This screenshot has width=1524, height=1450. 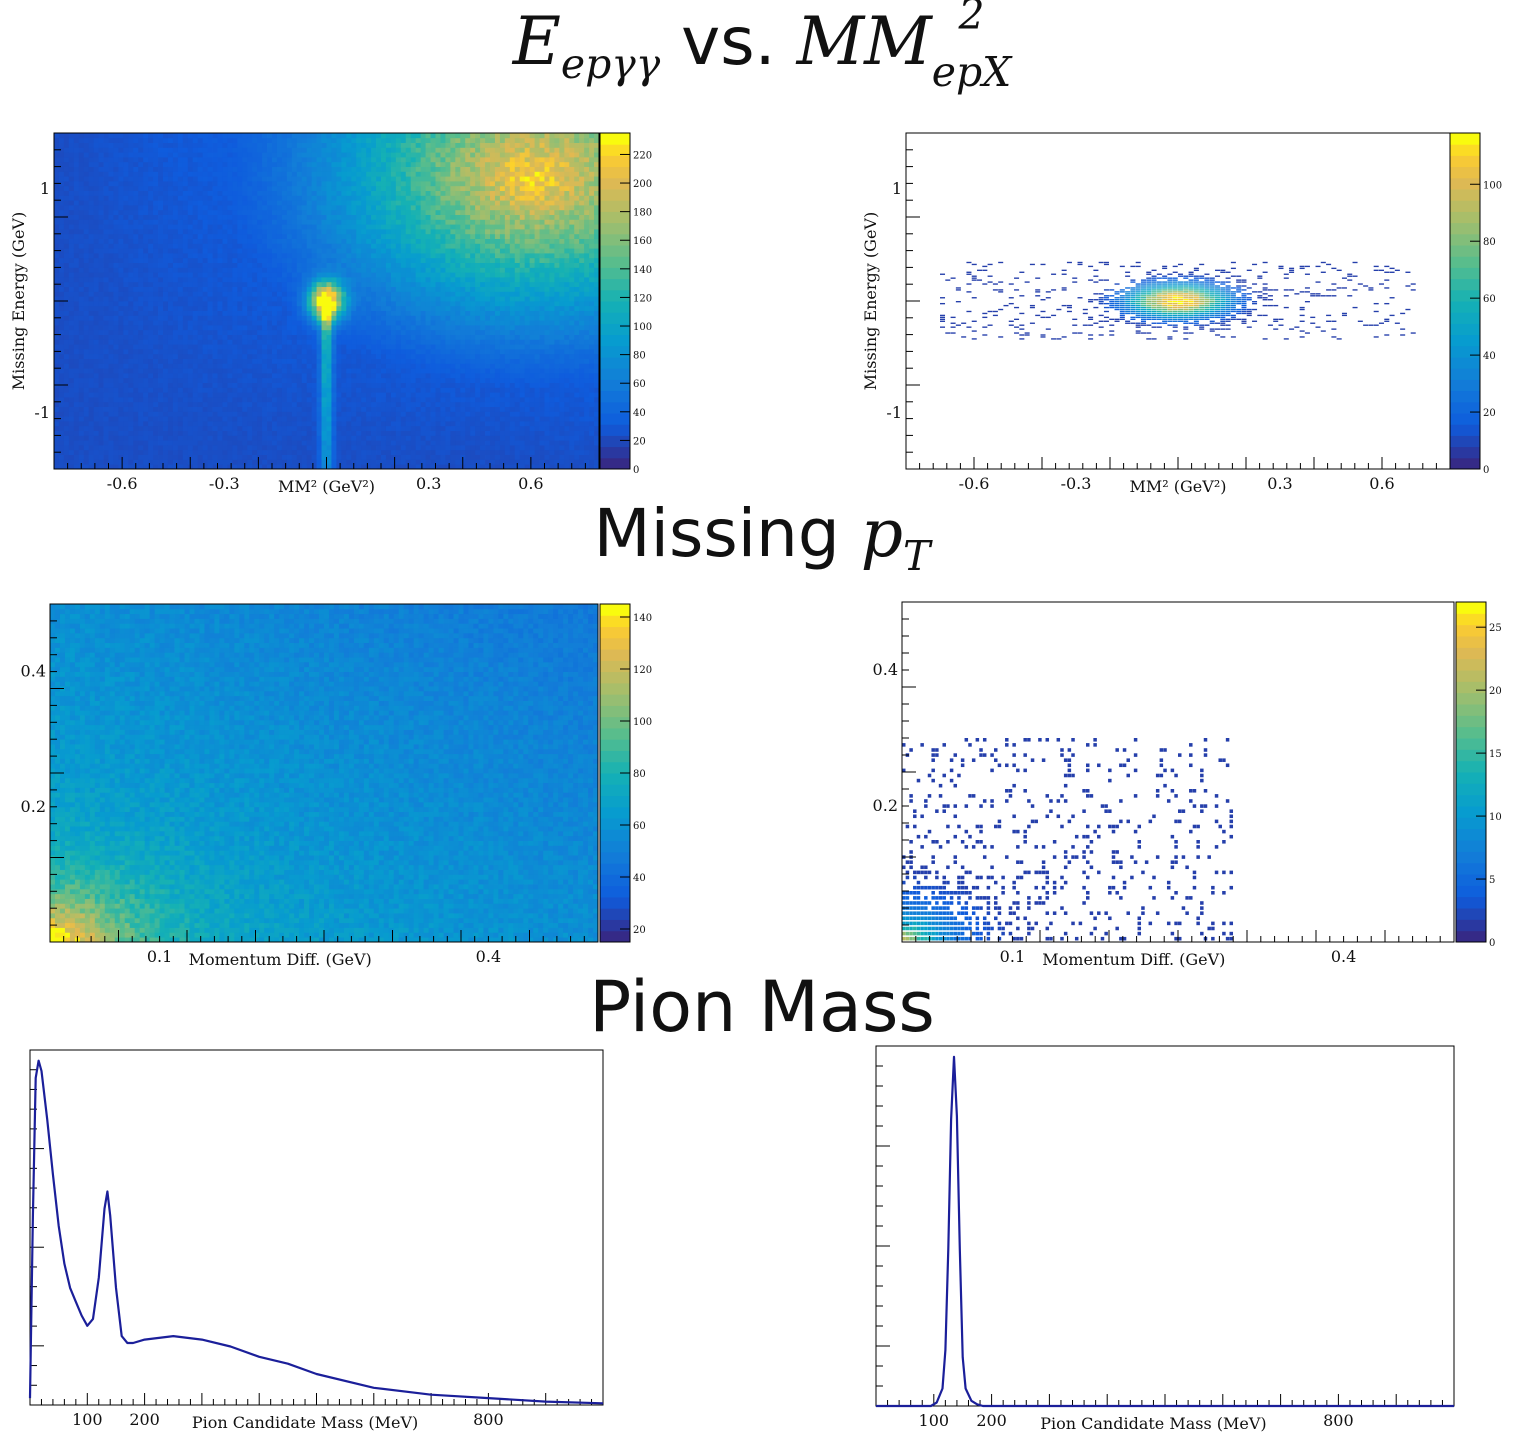 I want to click on title-mm-superscript: 2, so click(x=971, y=19).